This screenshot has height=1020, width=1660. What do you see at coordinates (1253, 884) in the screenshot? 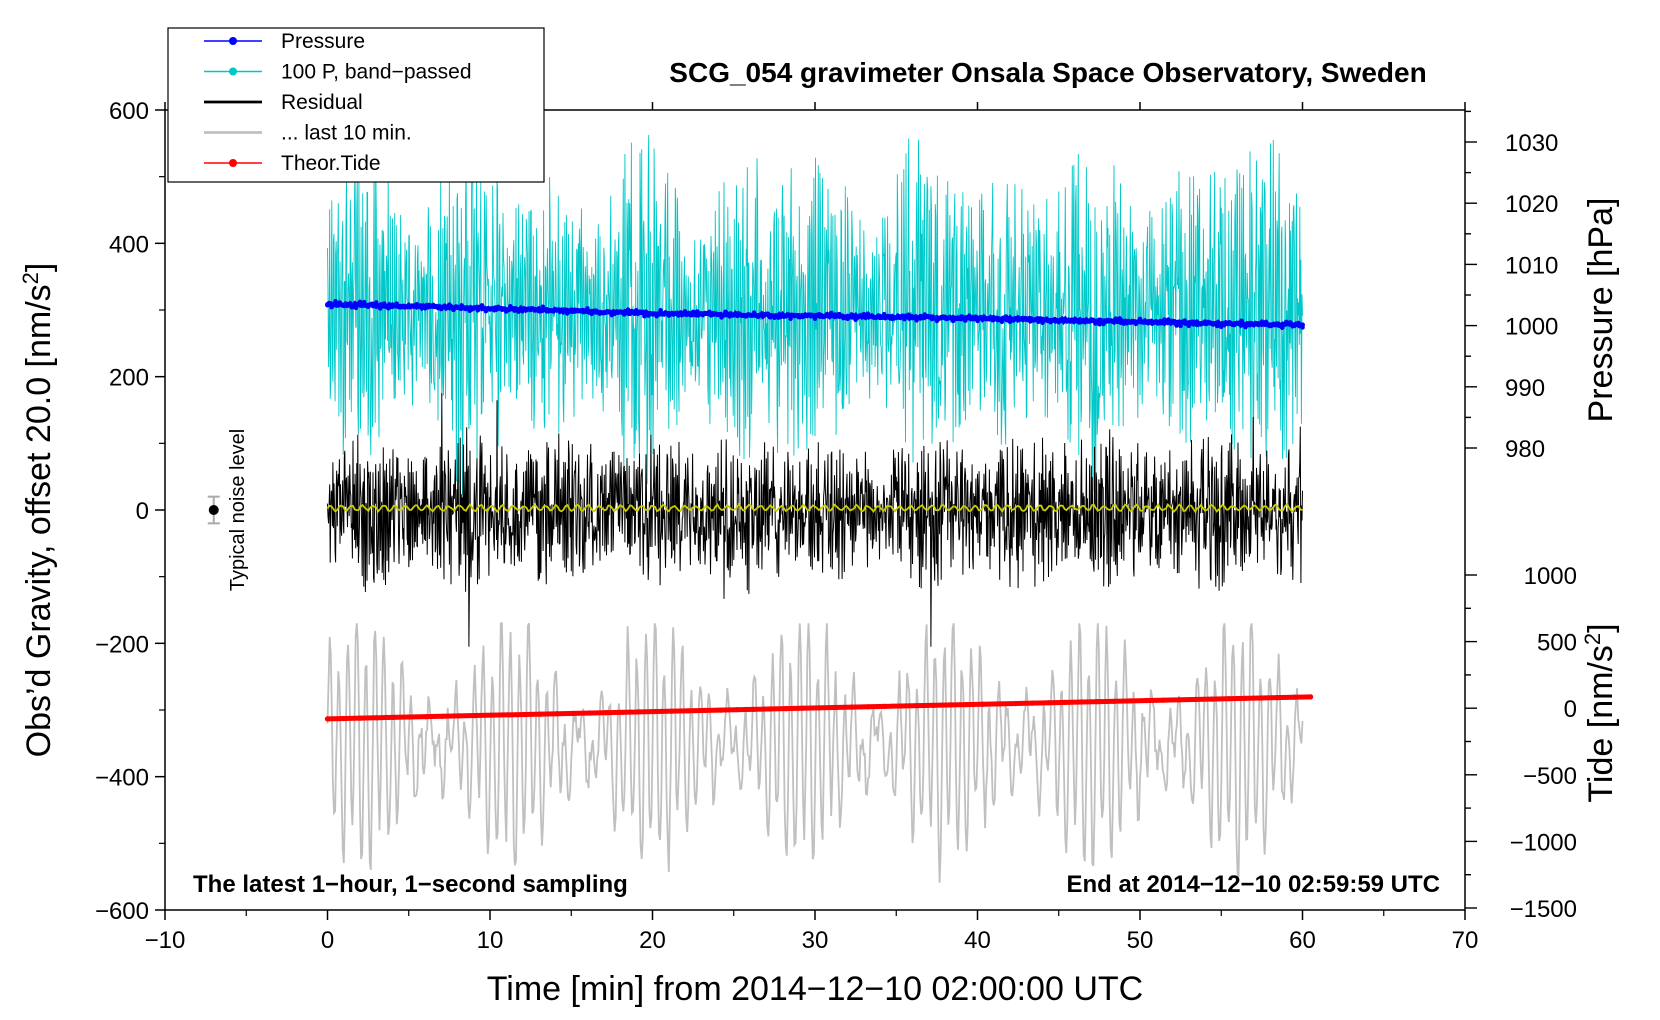
I see `annotation-end-time: End at 2014−12−10 02:59:59 UTC` at bounding box center [1253, 884].